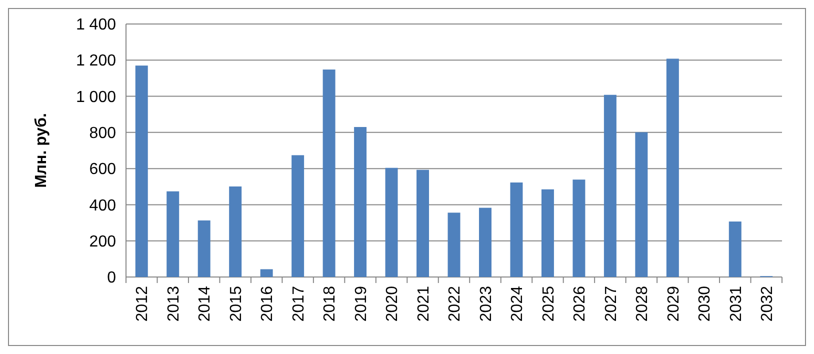 Image resolution: width=814 pixels, height=354 pixels. Describe the element at coordinates (736, 304) in the screenshot. I see `x-tick-label: 2031` at that location.